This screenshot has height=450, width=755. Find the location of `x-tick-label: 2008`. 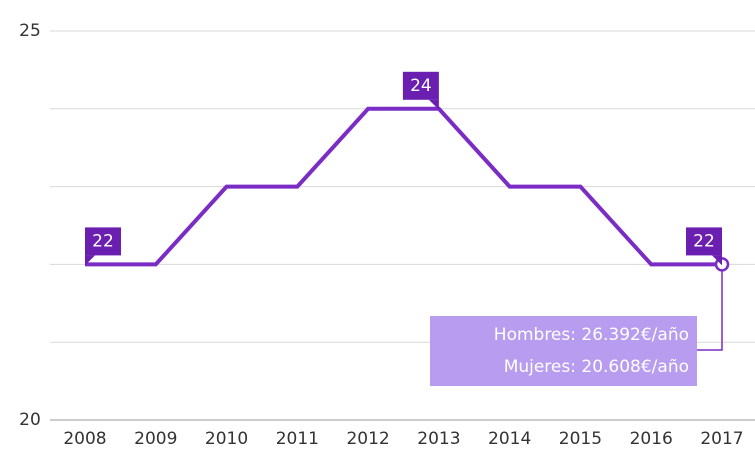

x-tick-label: 2008 is located at coordinates (84, 439).